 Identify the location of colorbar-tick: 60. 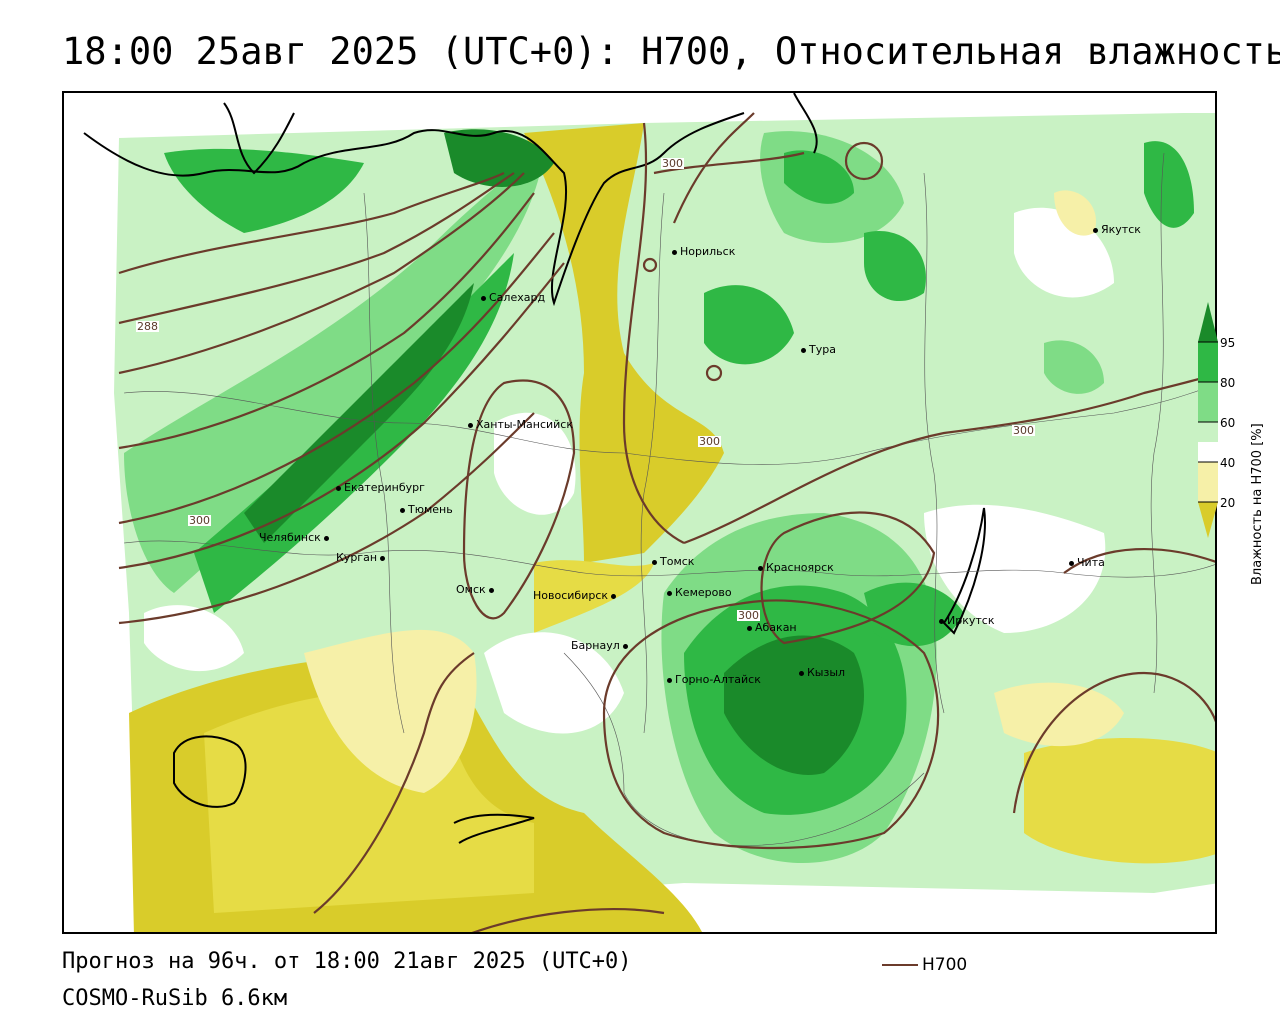
(1228, 423).